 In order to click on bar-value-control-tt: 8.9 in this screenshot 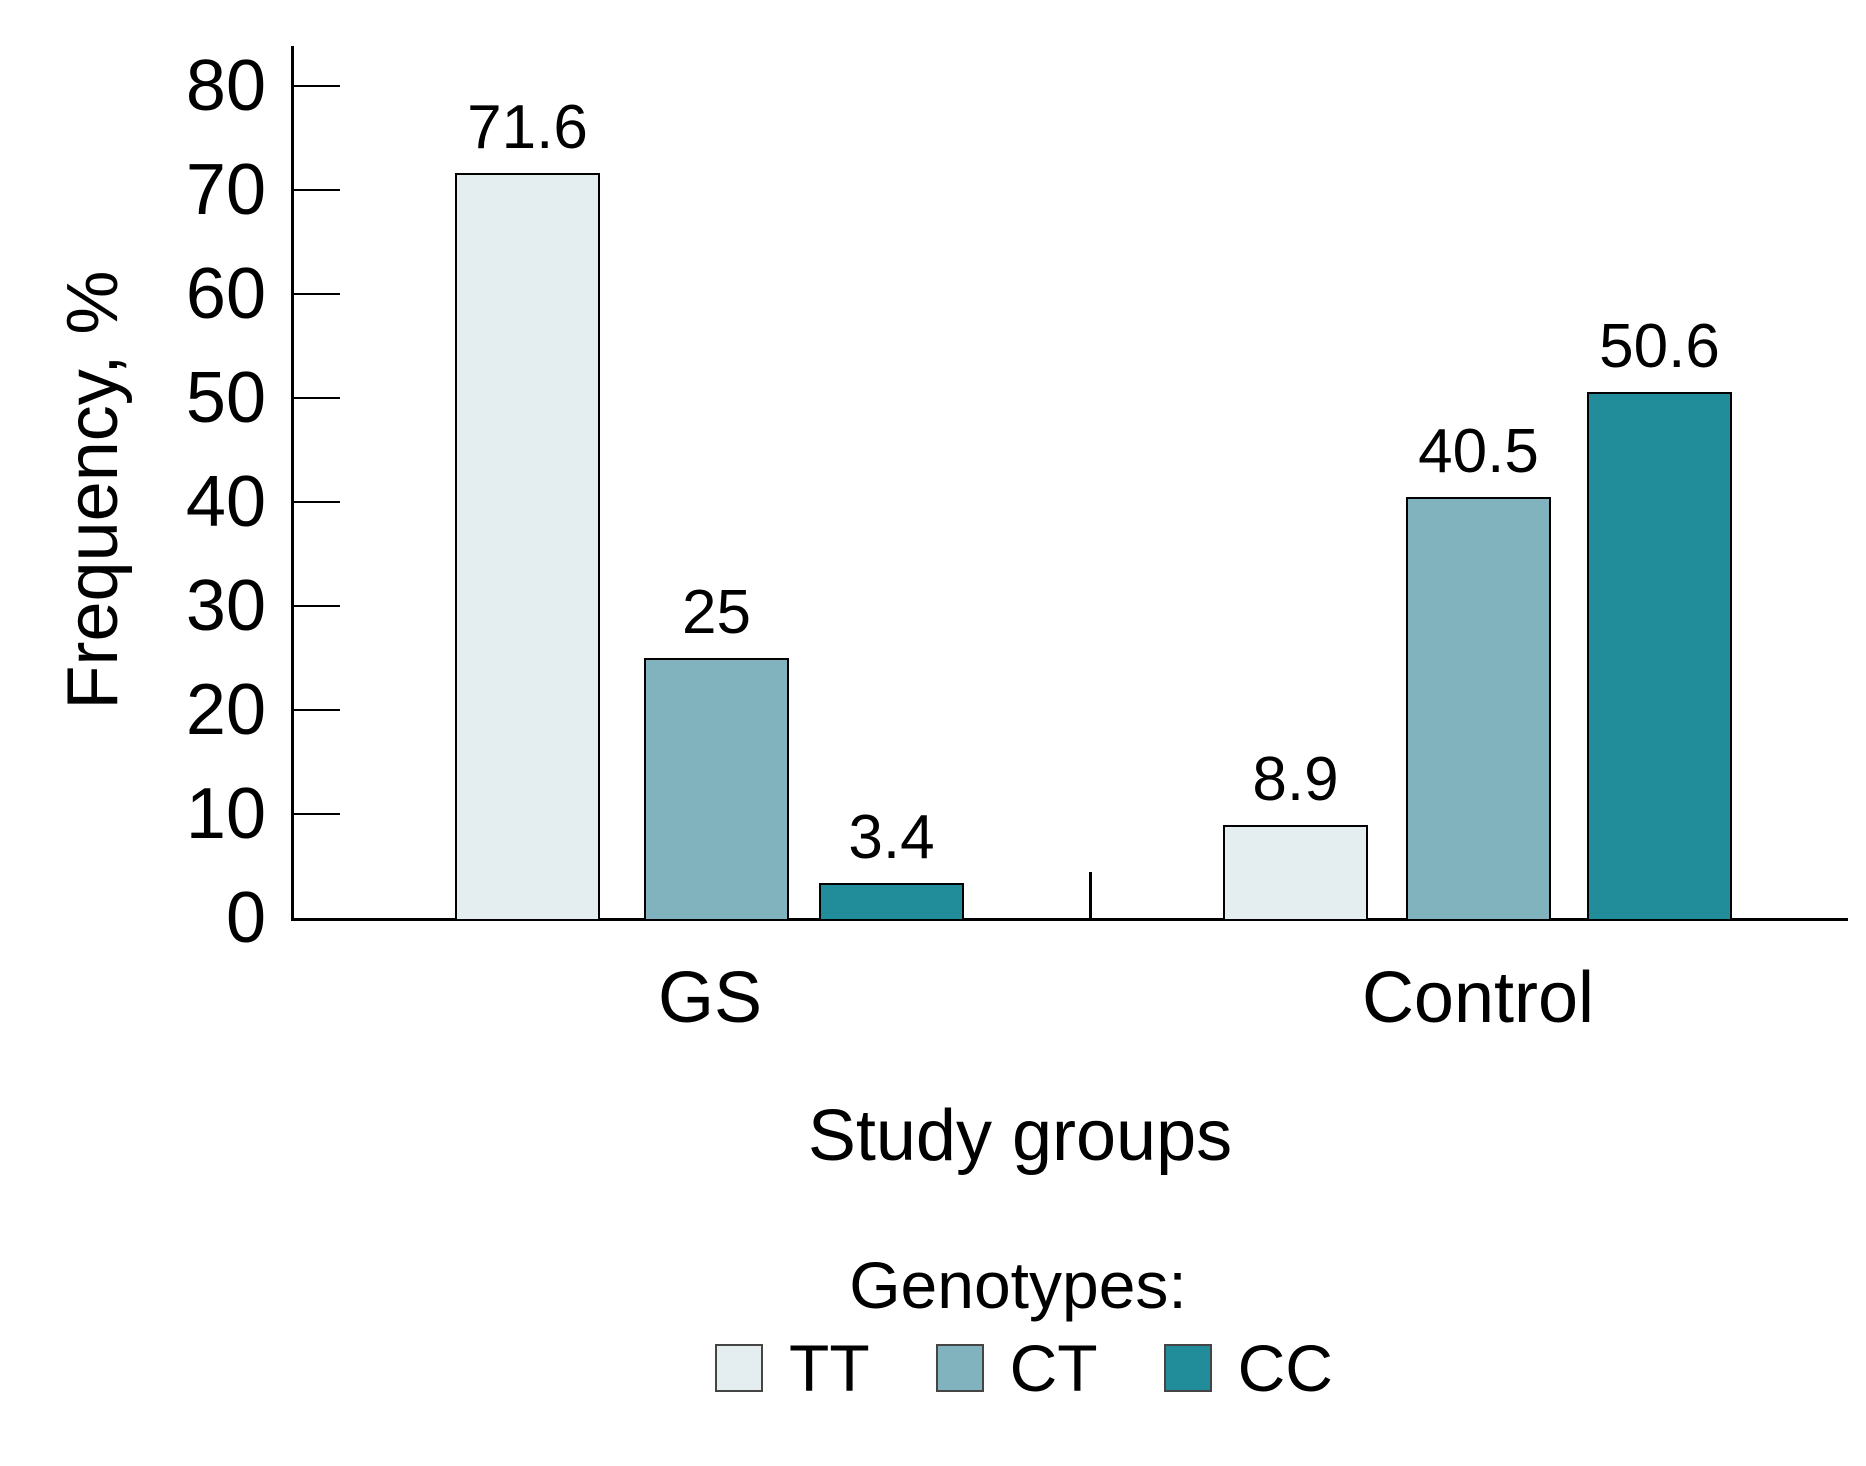, I will do `click(1295, 779)`.